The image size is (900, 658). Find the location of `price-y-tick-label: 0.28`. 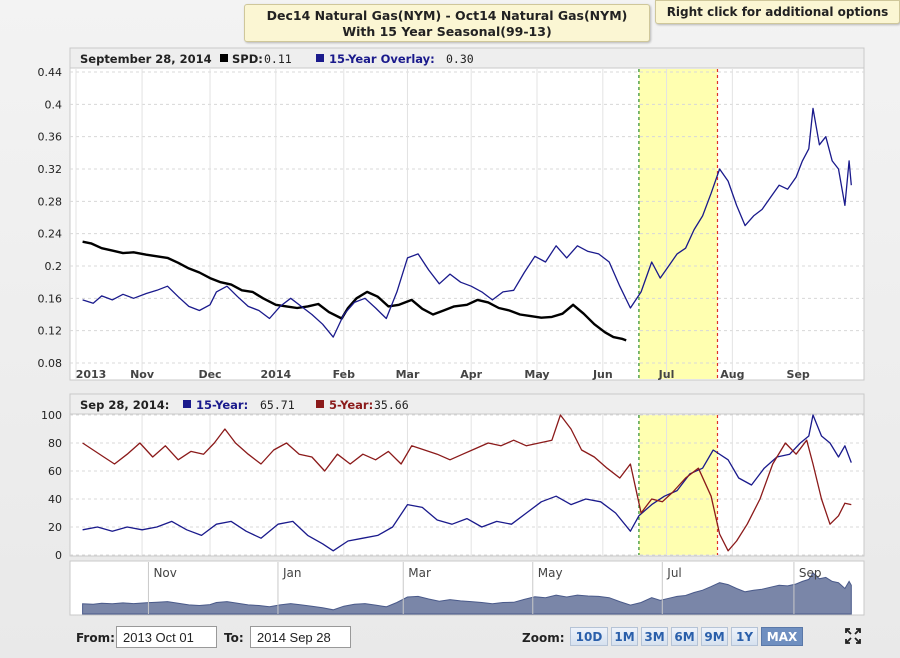

price-y-tick-label: 0.28 is located at coordinates (50, 201).